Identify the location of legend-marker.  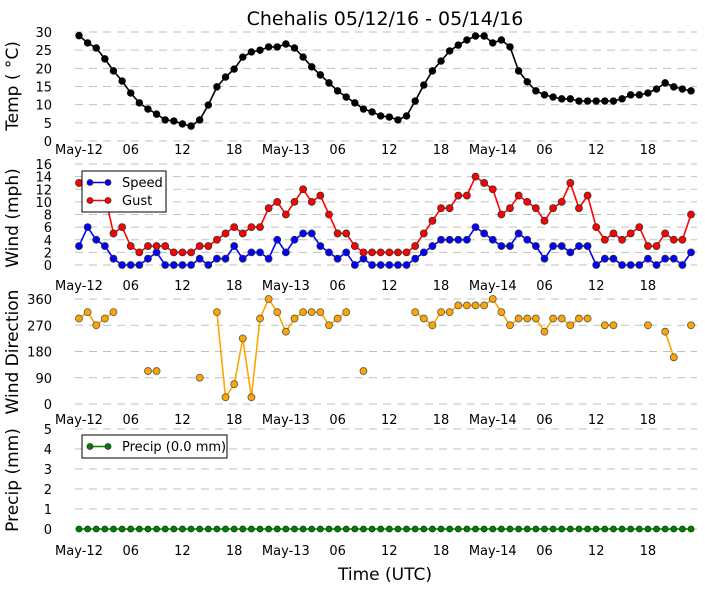
(90, 200).